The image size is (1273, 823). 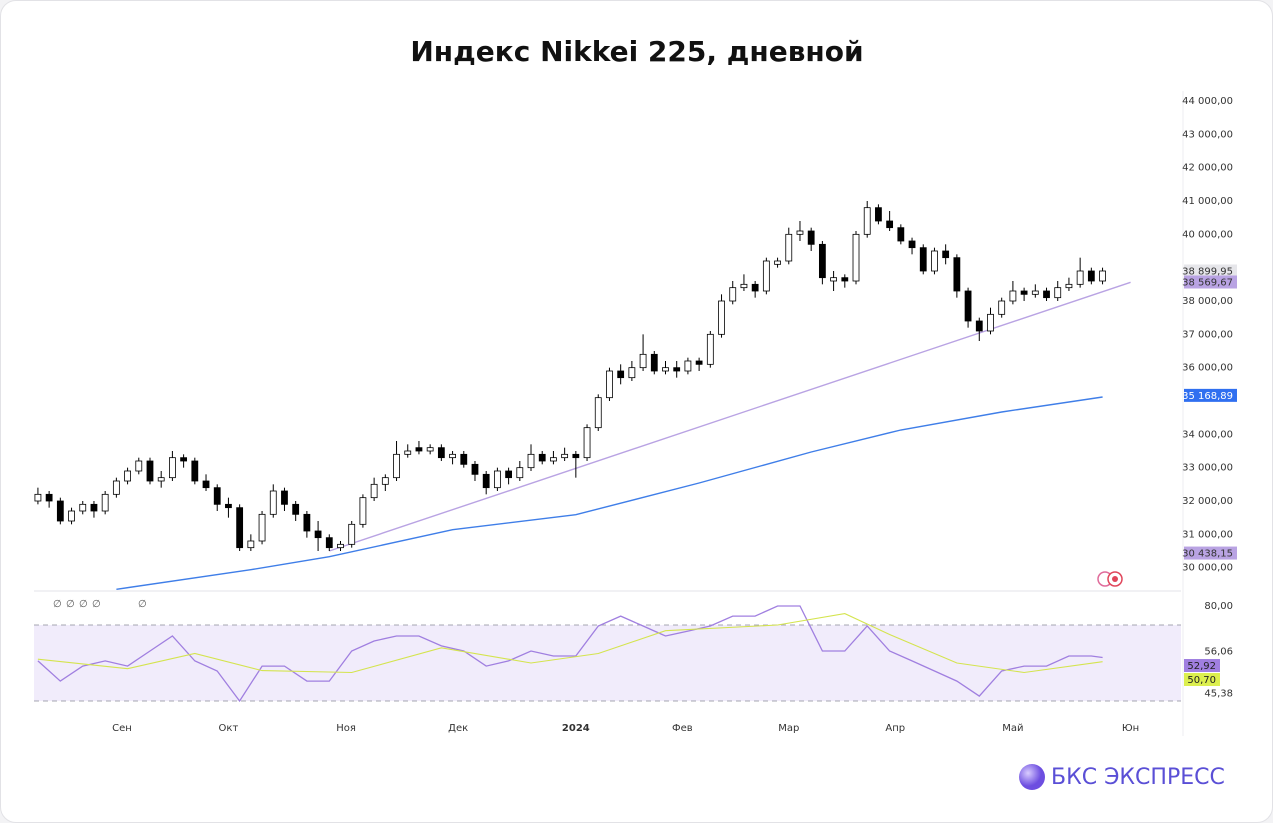 I want to click on y-tick-label: 34 000,00, so click(x=1207, y=434).